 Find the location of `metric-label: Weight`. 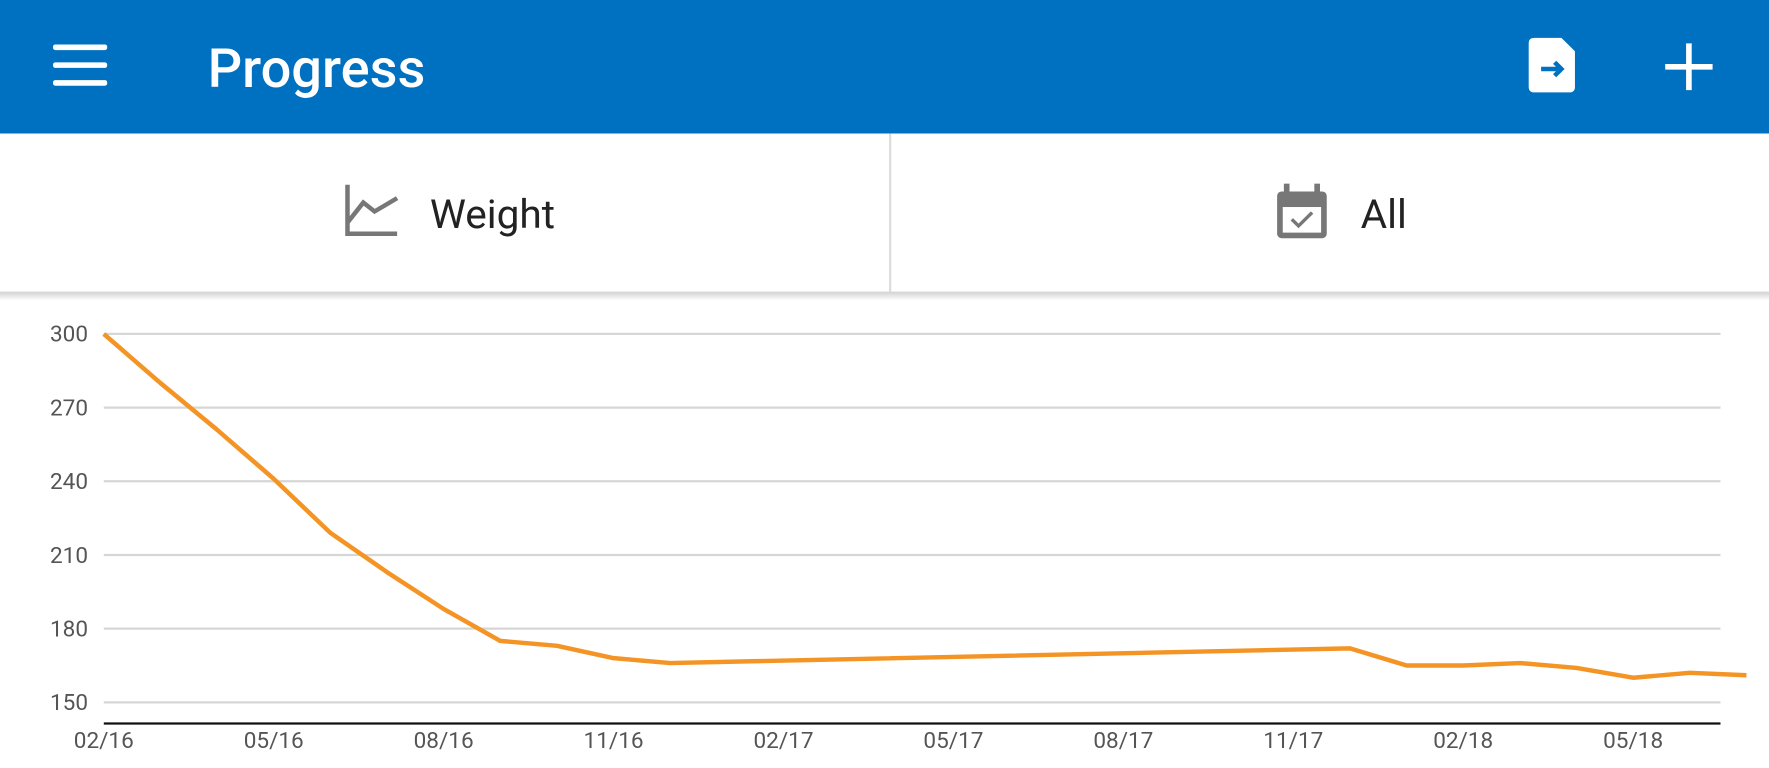

metric-label: Weight is located at coordinates (492, 214).